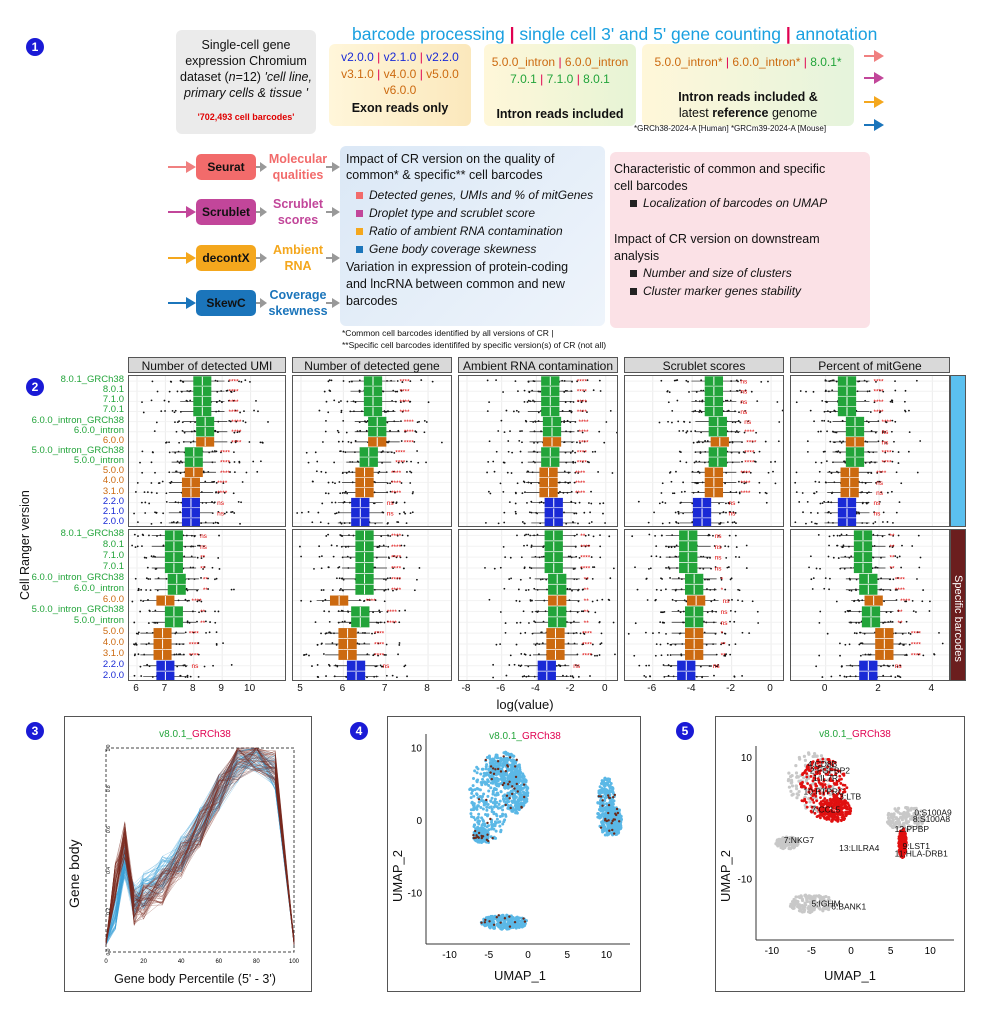 Image resolution: width=985 pixels, height=1024 pixels. I want to click on common-label-0: 8.0.1_GRCh38, so click(92, 380).